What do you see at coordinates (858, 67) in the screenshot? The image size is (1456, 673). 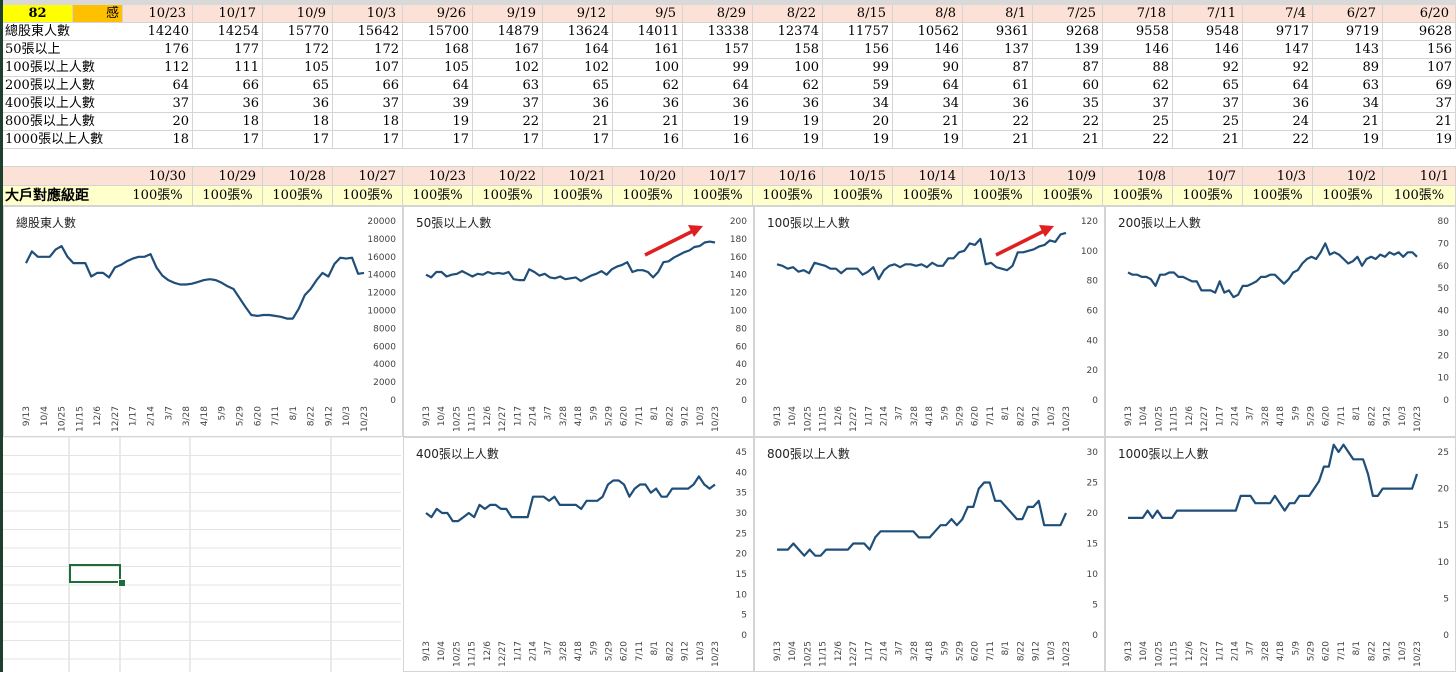 I see `table-cell: 99` at bounding box center [858, 67].